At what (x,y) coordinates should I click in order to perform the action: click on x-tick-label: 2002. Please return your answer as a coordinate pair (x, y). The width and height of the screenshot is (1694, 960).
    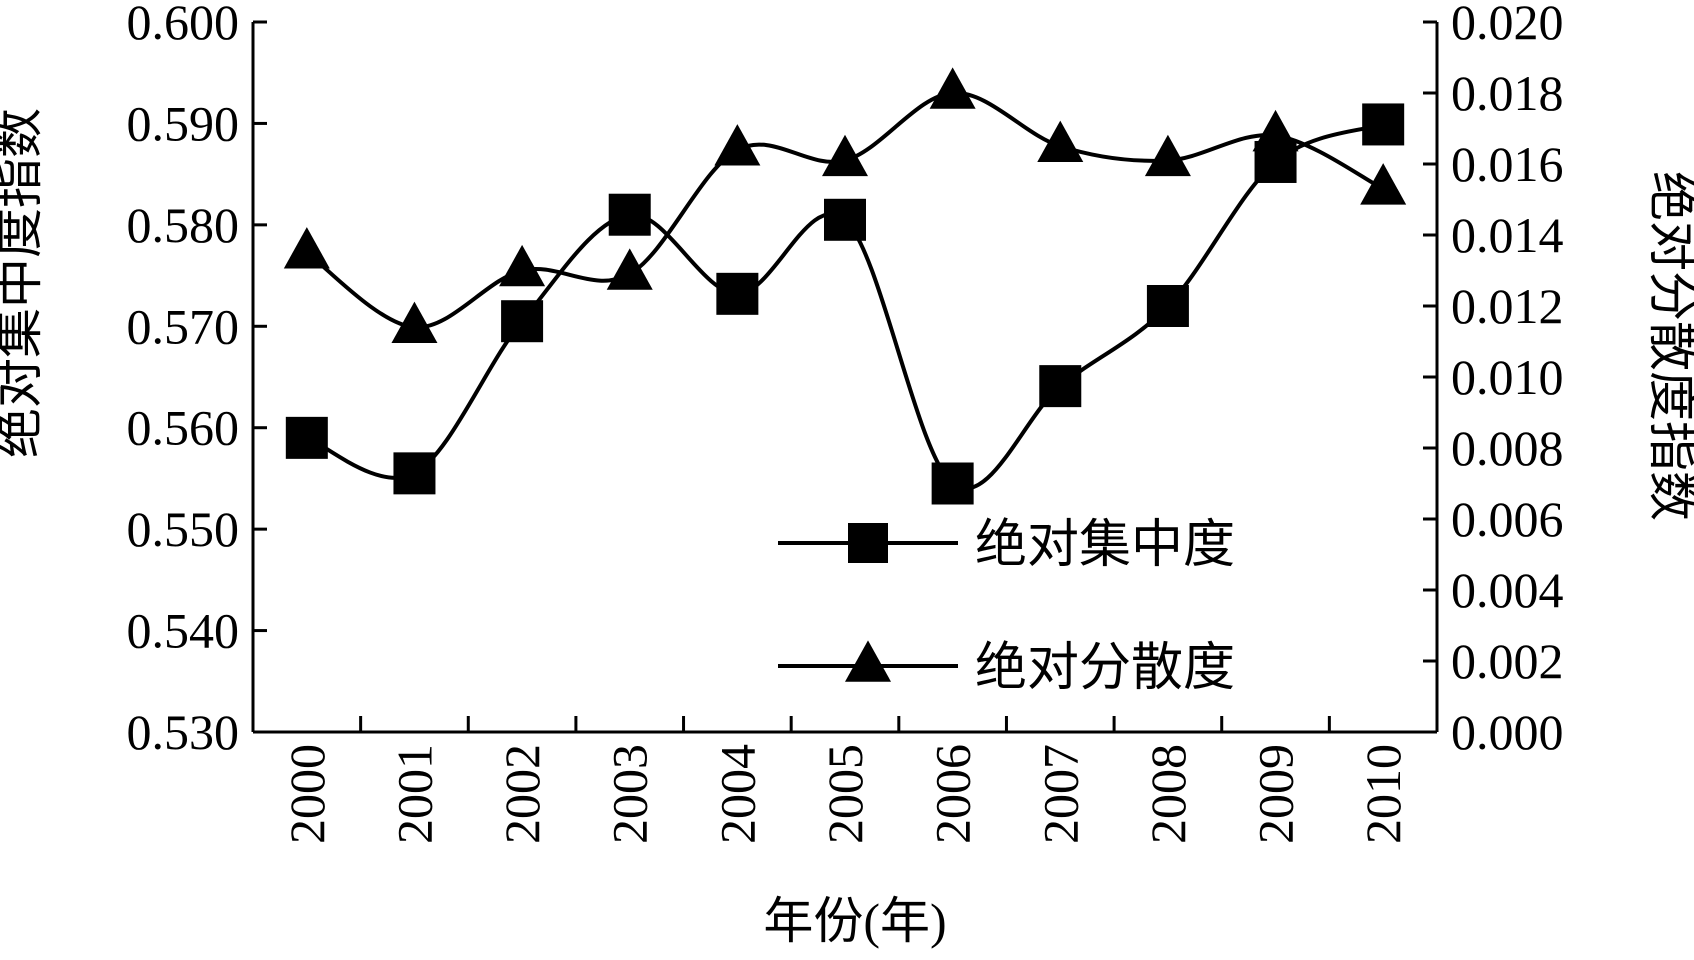
    Looking at the image, I should click on (522, 794).